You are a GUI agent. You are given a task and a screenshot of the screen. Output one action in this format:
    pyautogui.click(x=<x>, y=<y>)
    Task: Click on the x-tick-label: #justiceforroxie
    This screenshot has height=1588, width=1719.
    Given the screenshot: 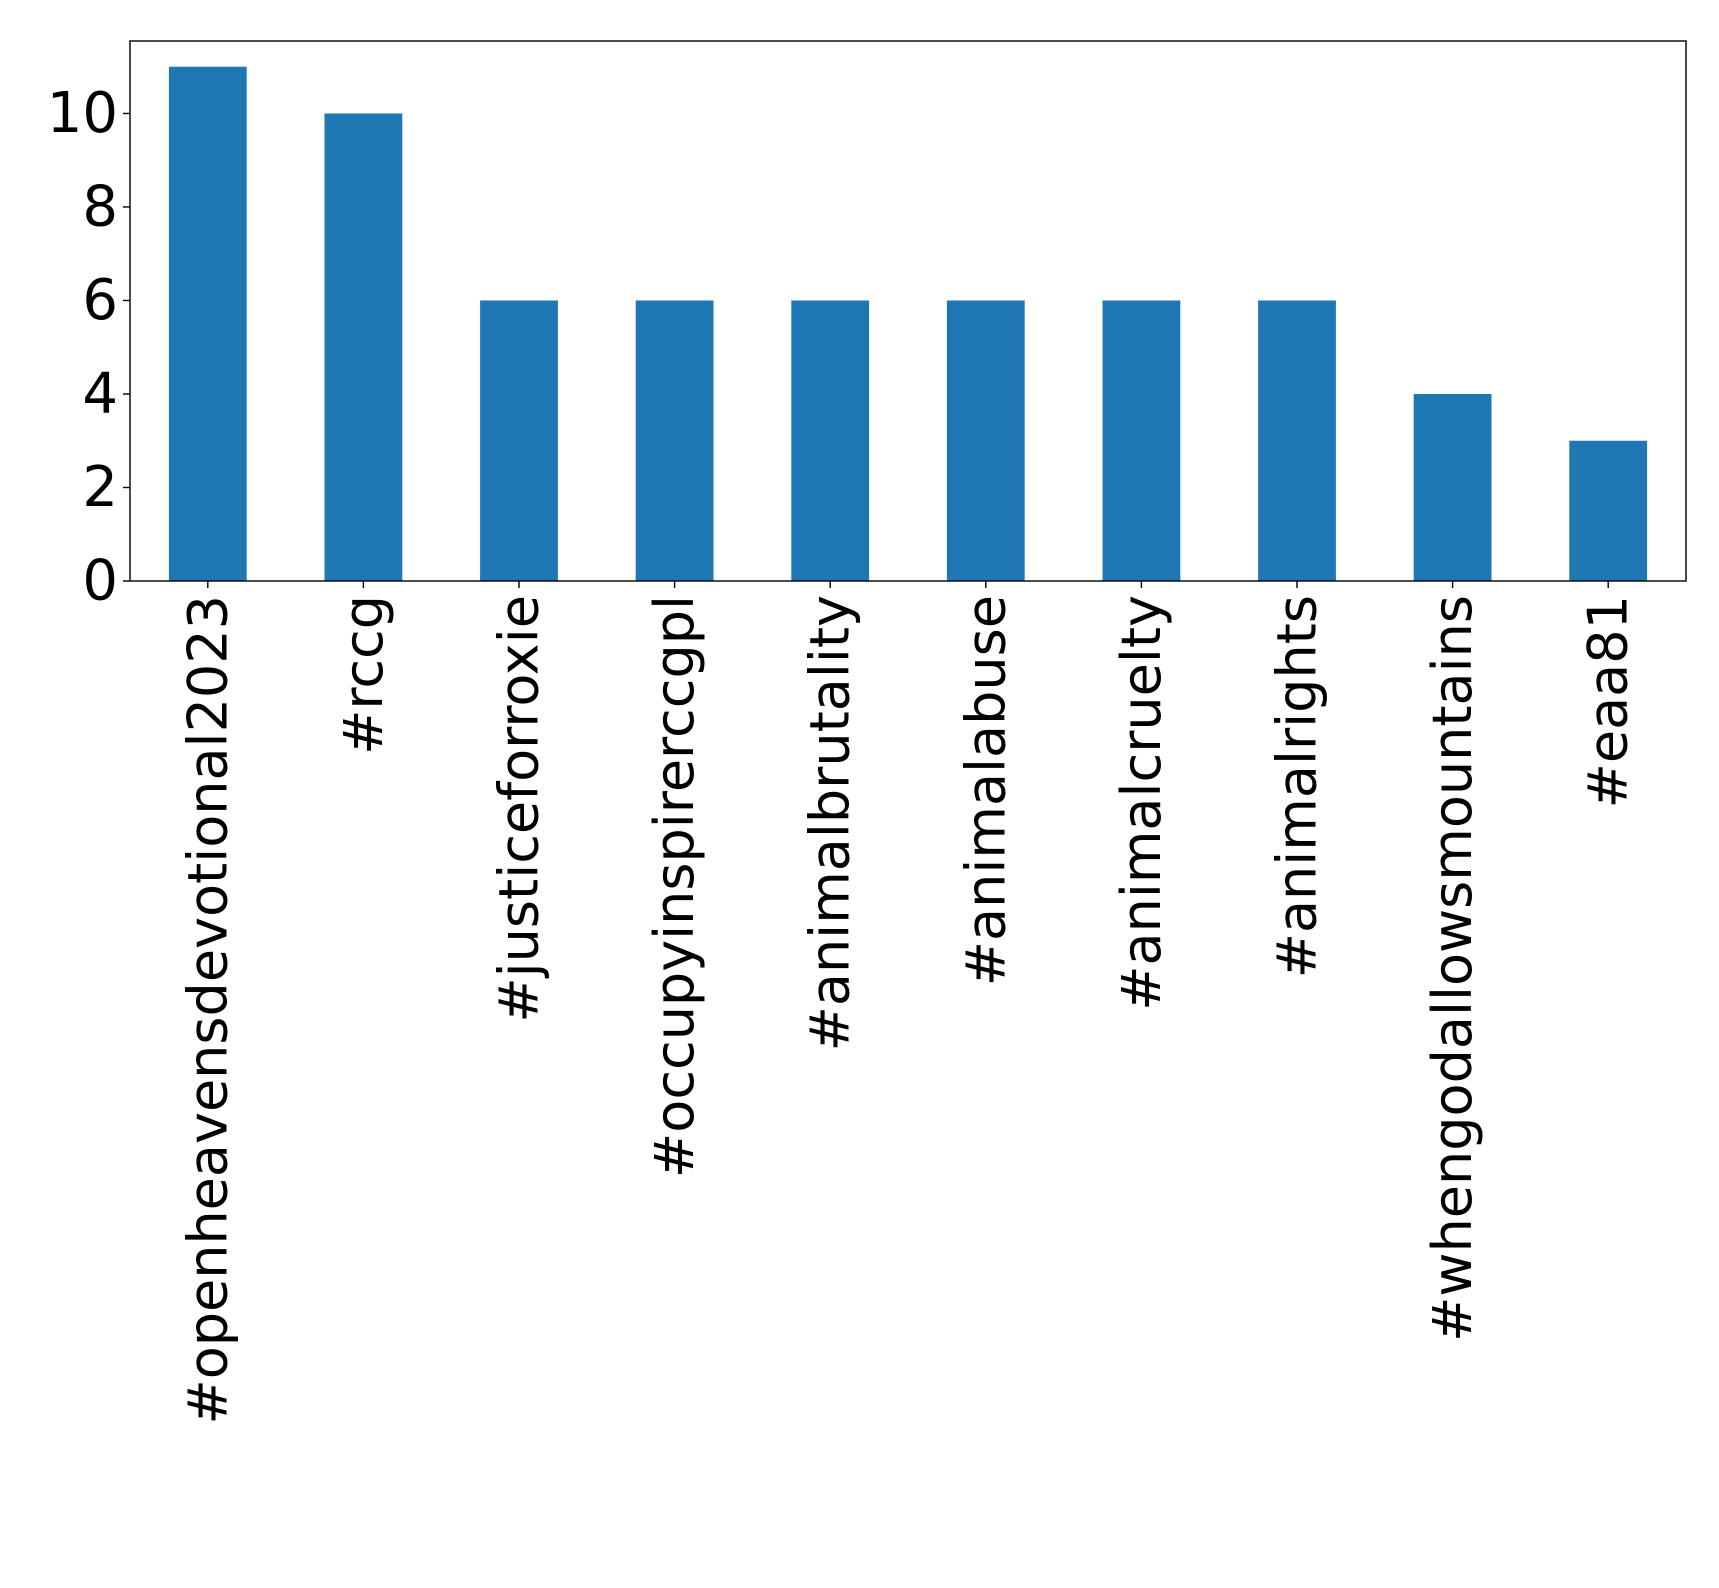 What is the action you would take?
    pyautogui.click(x=519, y=809)
    